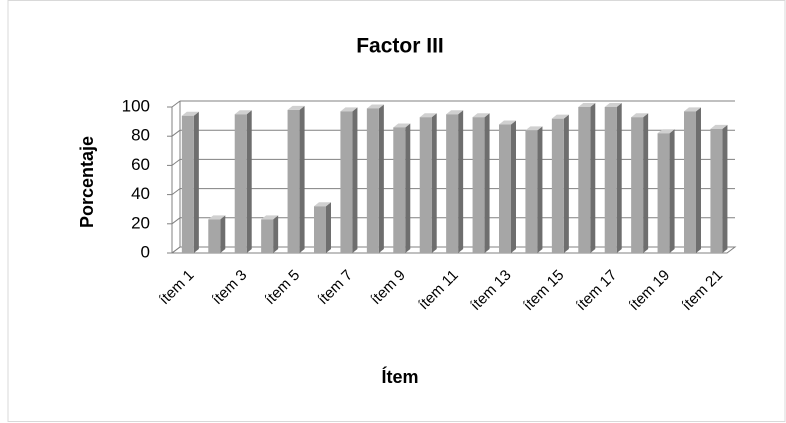 The image size is (786, 423). What do you see at coordinates (399, 376) in the screenshot?
I see `x-axis-label: Ítem` at bounding box center [399, 376].